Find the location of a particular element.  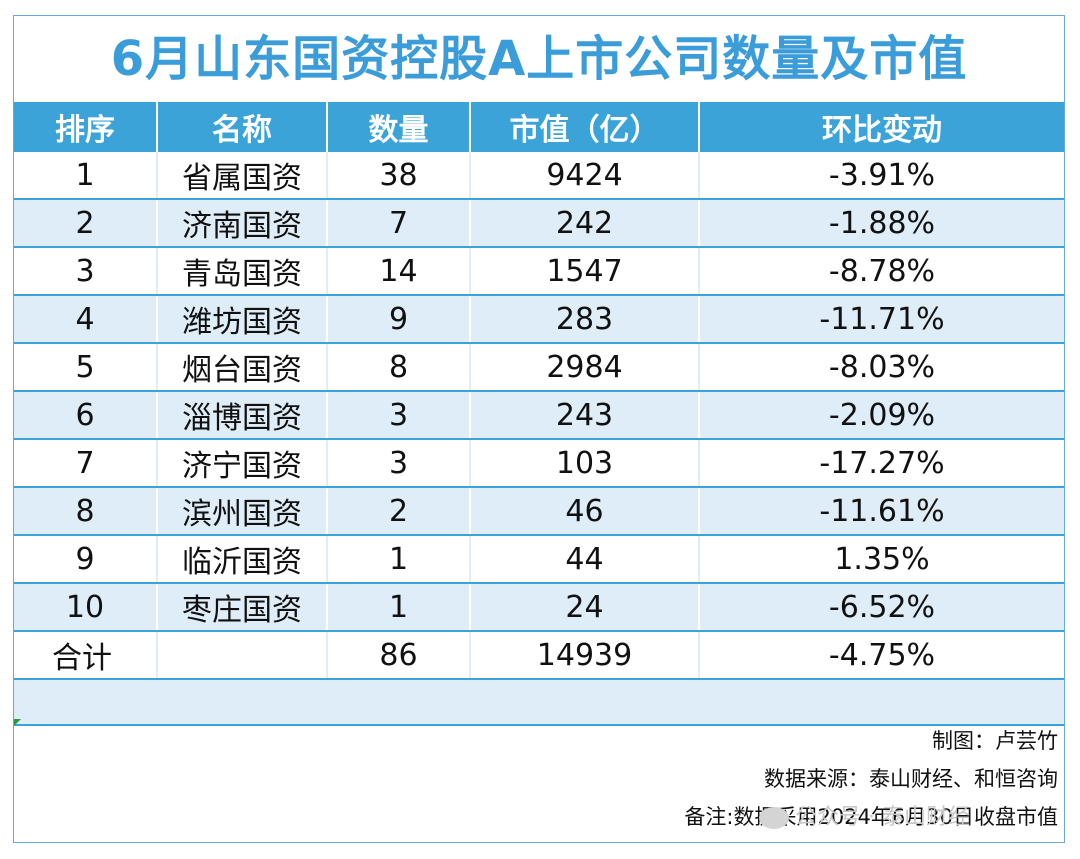

table-cell-change: -8.03% is located at coordinates (881, 367).